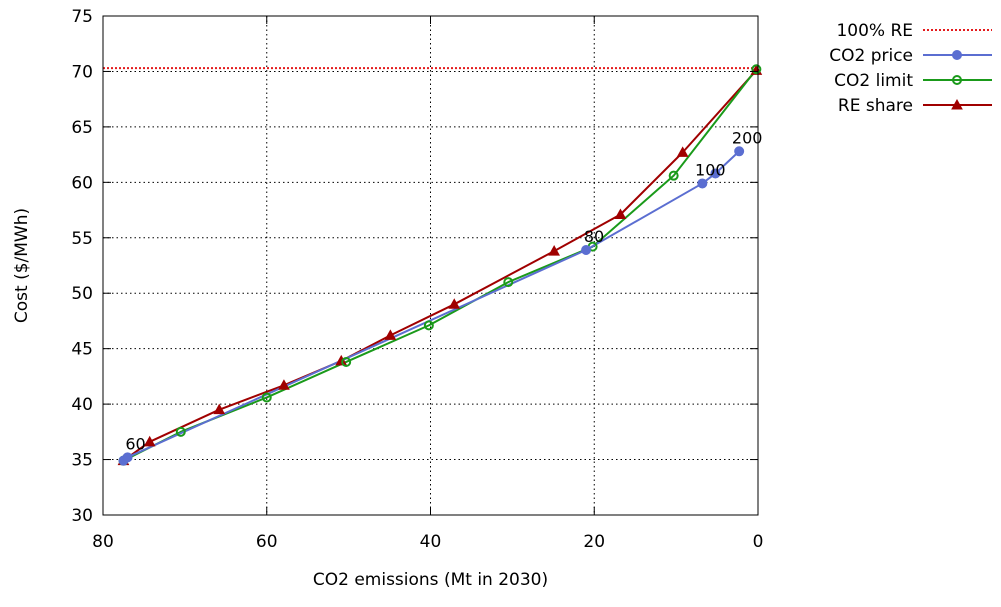 The image size is (1001, 607). What do you see at coordinates (747, 137) in the screenshot?
I see `point-annotation: 200` at bounding box center [747, 137].